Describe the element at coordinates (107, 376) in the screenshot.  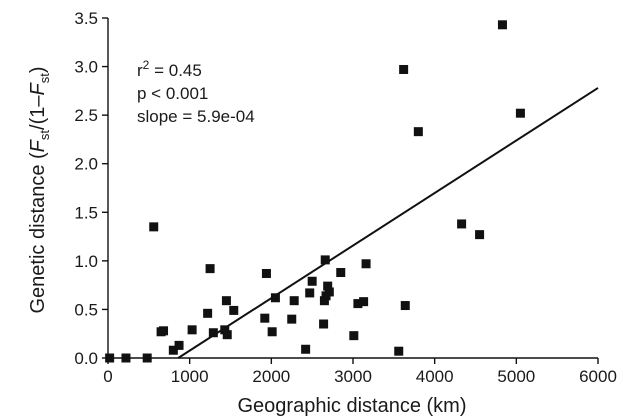
I see `x-tick-label: 0` at that location.